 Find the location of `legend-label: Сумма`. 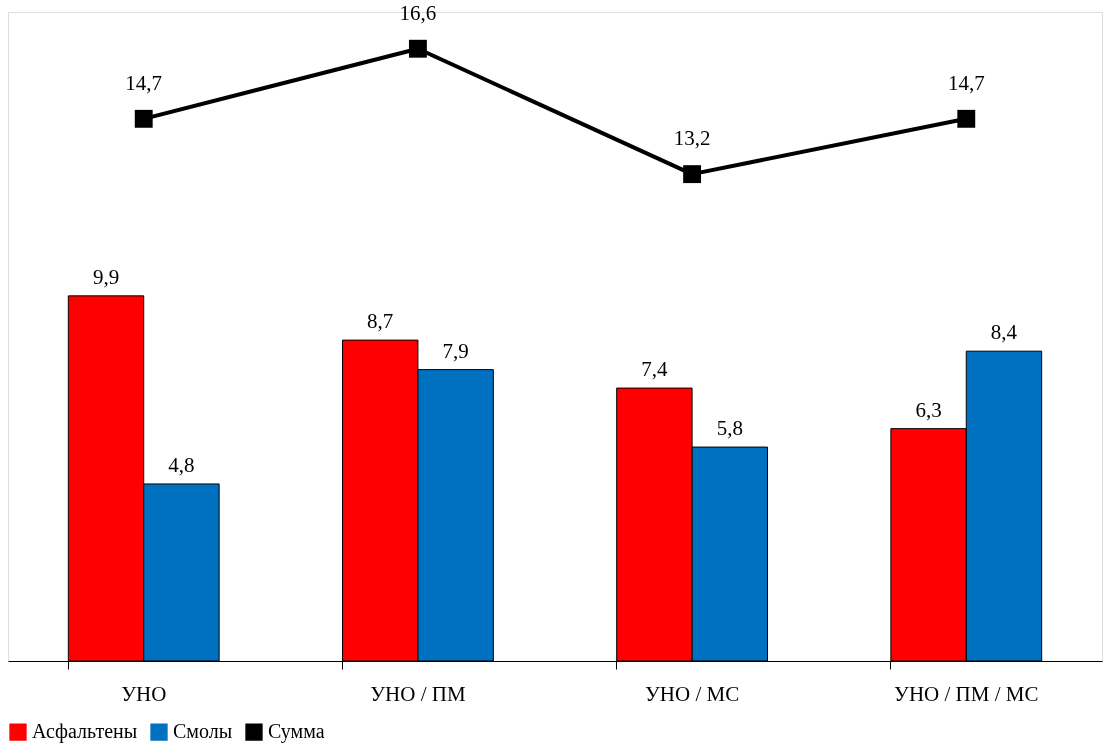

legend-label: Сумма is located at coordinates (296, 732).